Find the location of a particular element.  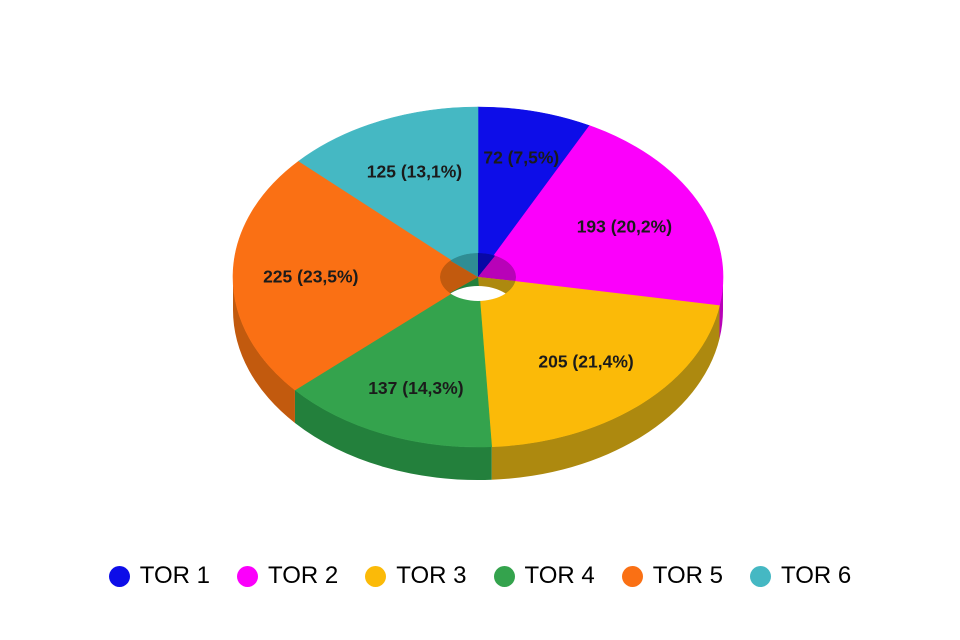

legend-label-tor-1: TOR 1 is located at coordinates (174, 575).